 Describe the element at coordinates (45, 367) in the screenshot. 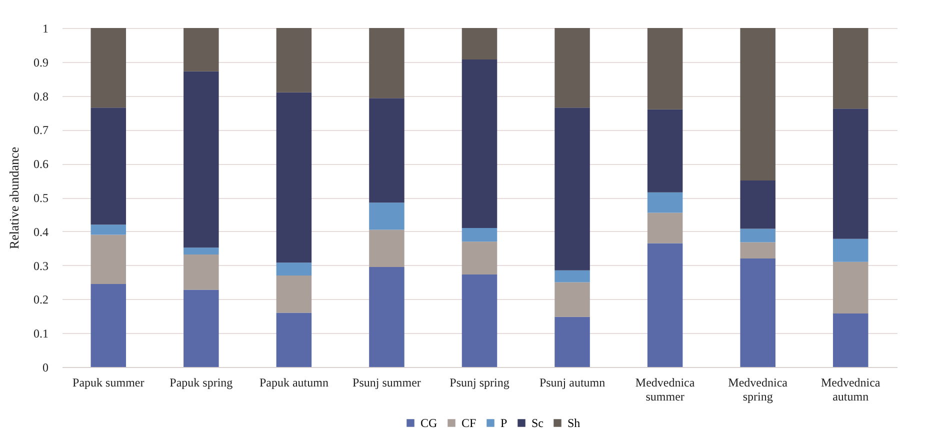

I see `y-tick-label: 0` at that location.